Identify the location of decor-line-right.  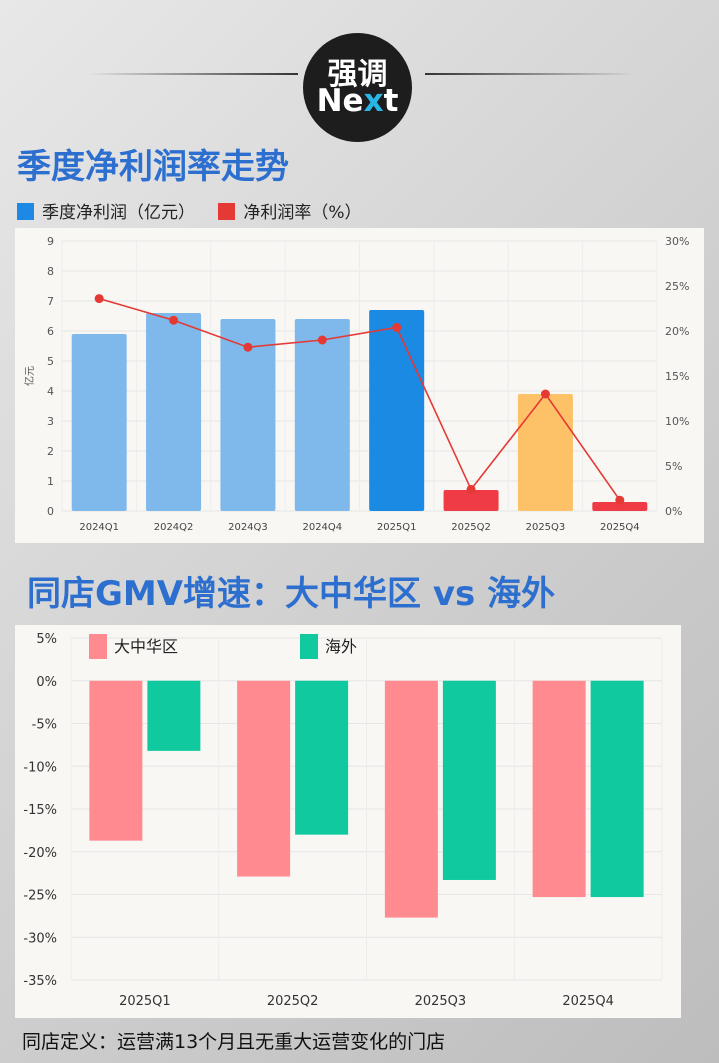
(530, 74).